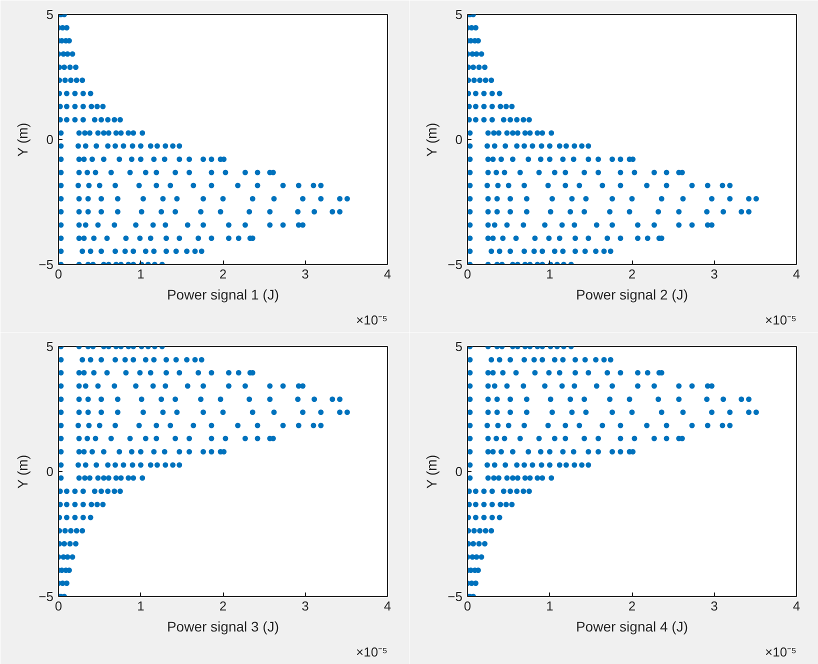 This screenshot has width=818, height=664. Describe the element at coordinates (223, 626) in the screenshot. I see `x-axis-title: Power signal 3 (J)` at that location.